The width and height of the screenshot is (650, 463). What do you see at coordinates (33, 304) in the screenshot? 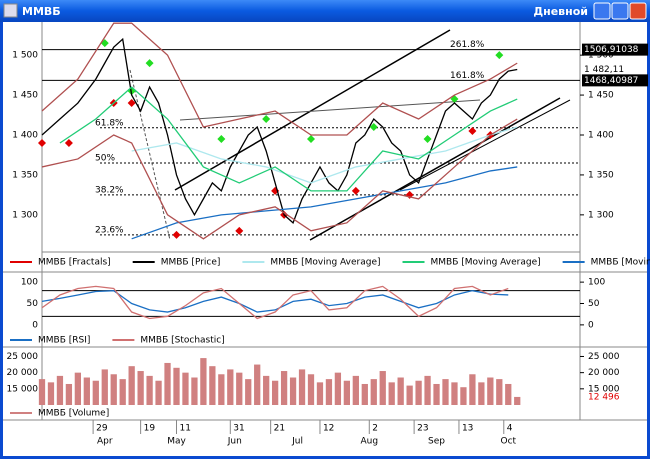
I see `y-tick-label: 50` at bounding box center [33, 304].